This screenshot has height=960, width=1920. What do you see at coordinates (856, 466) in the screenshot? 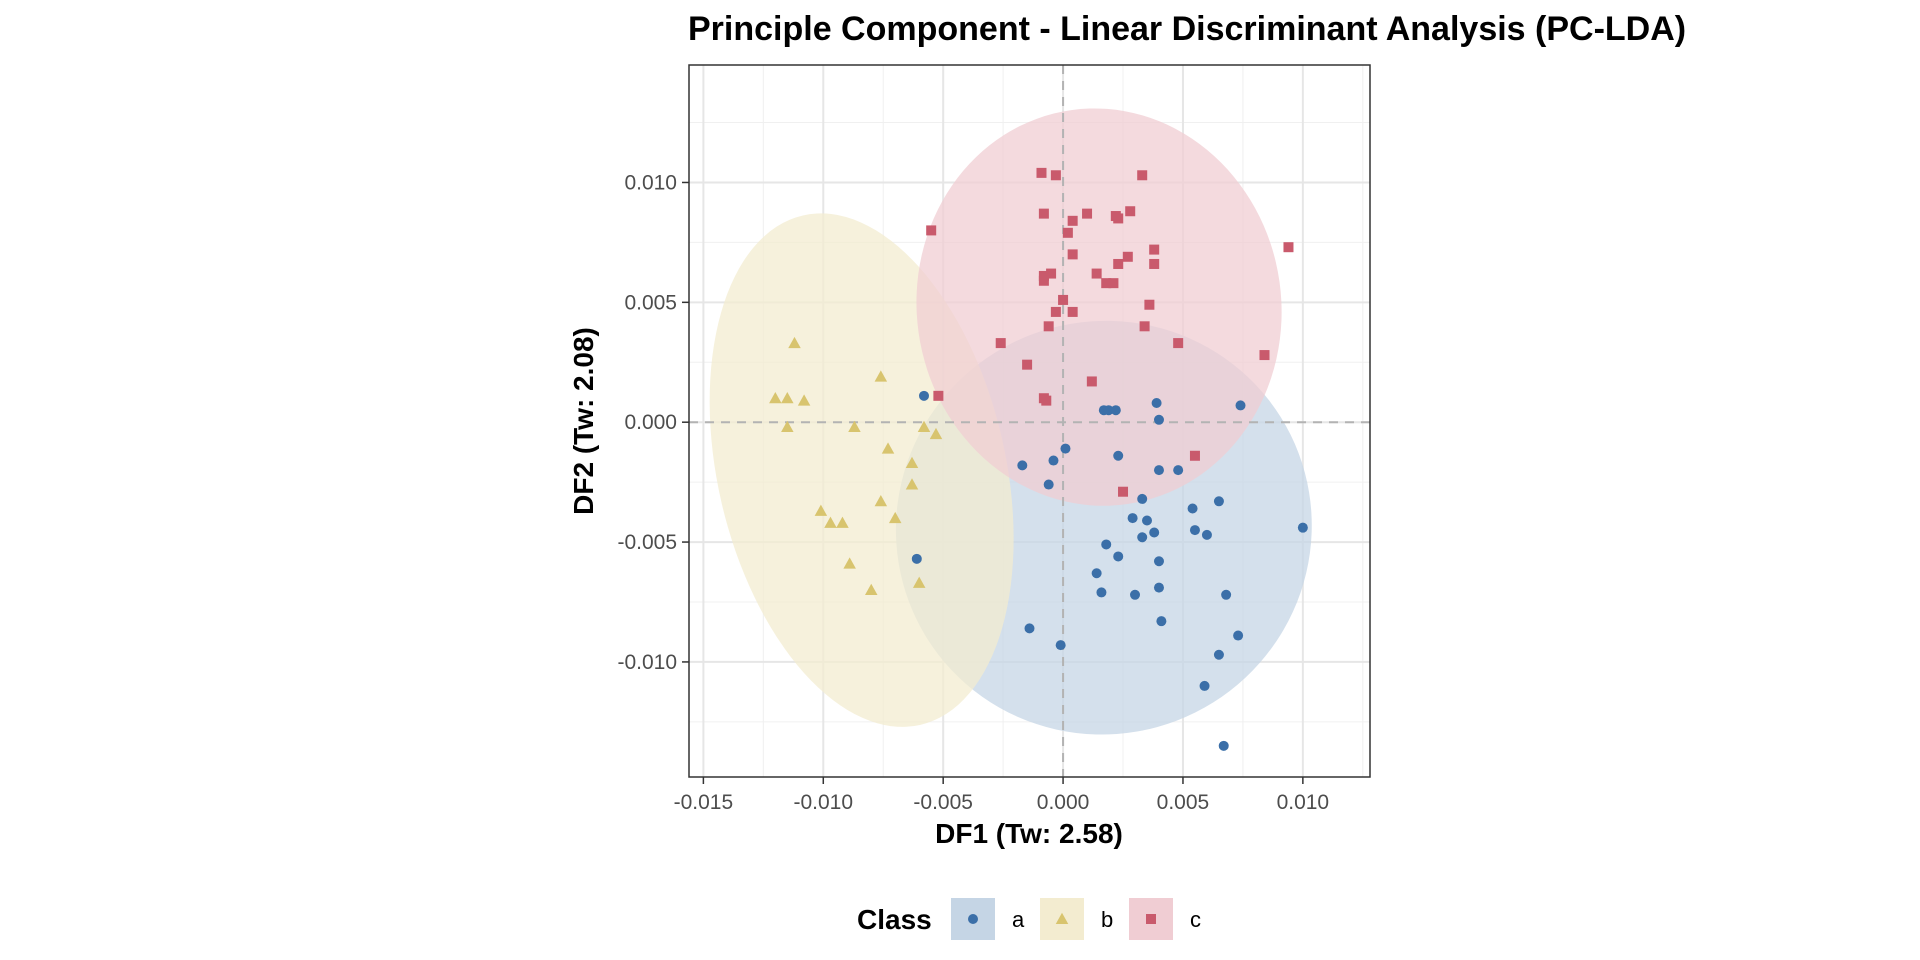
I see `series-b` at bounding box center [856, 466].